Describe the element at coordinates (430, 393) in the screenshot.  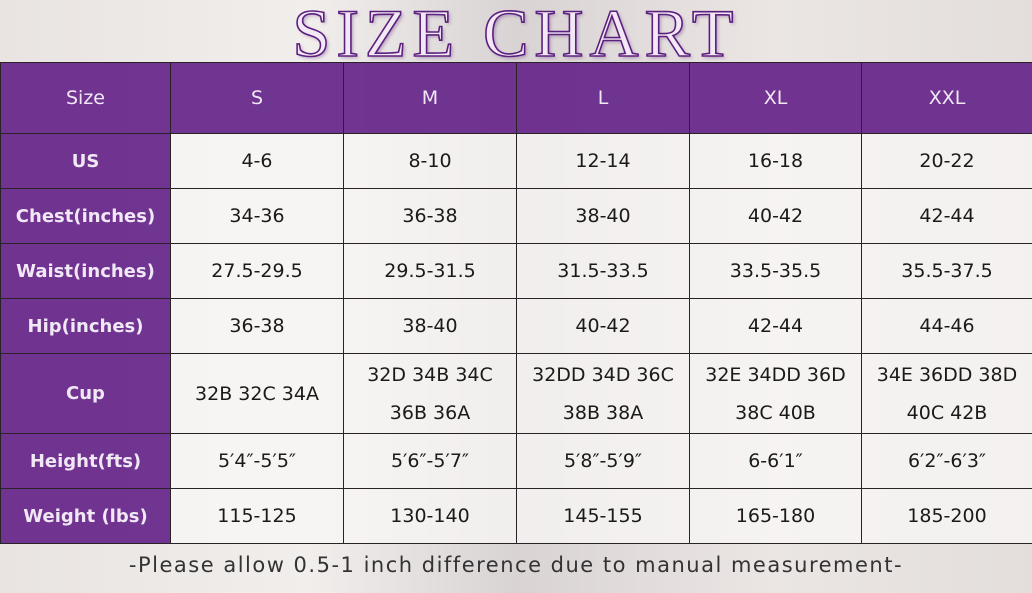
I see `table-cell: 32D 34B 34C 36B 36A` at that location.